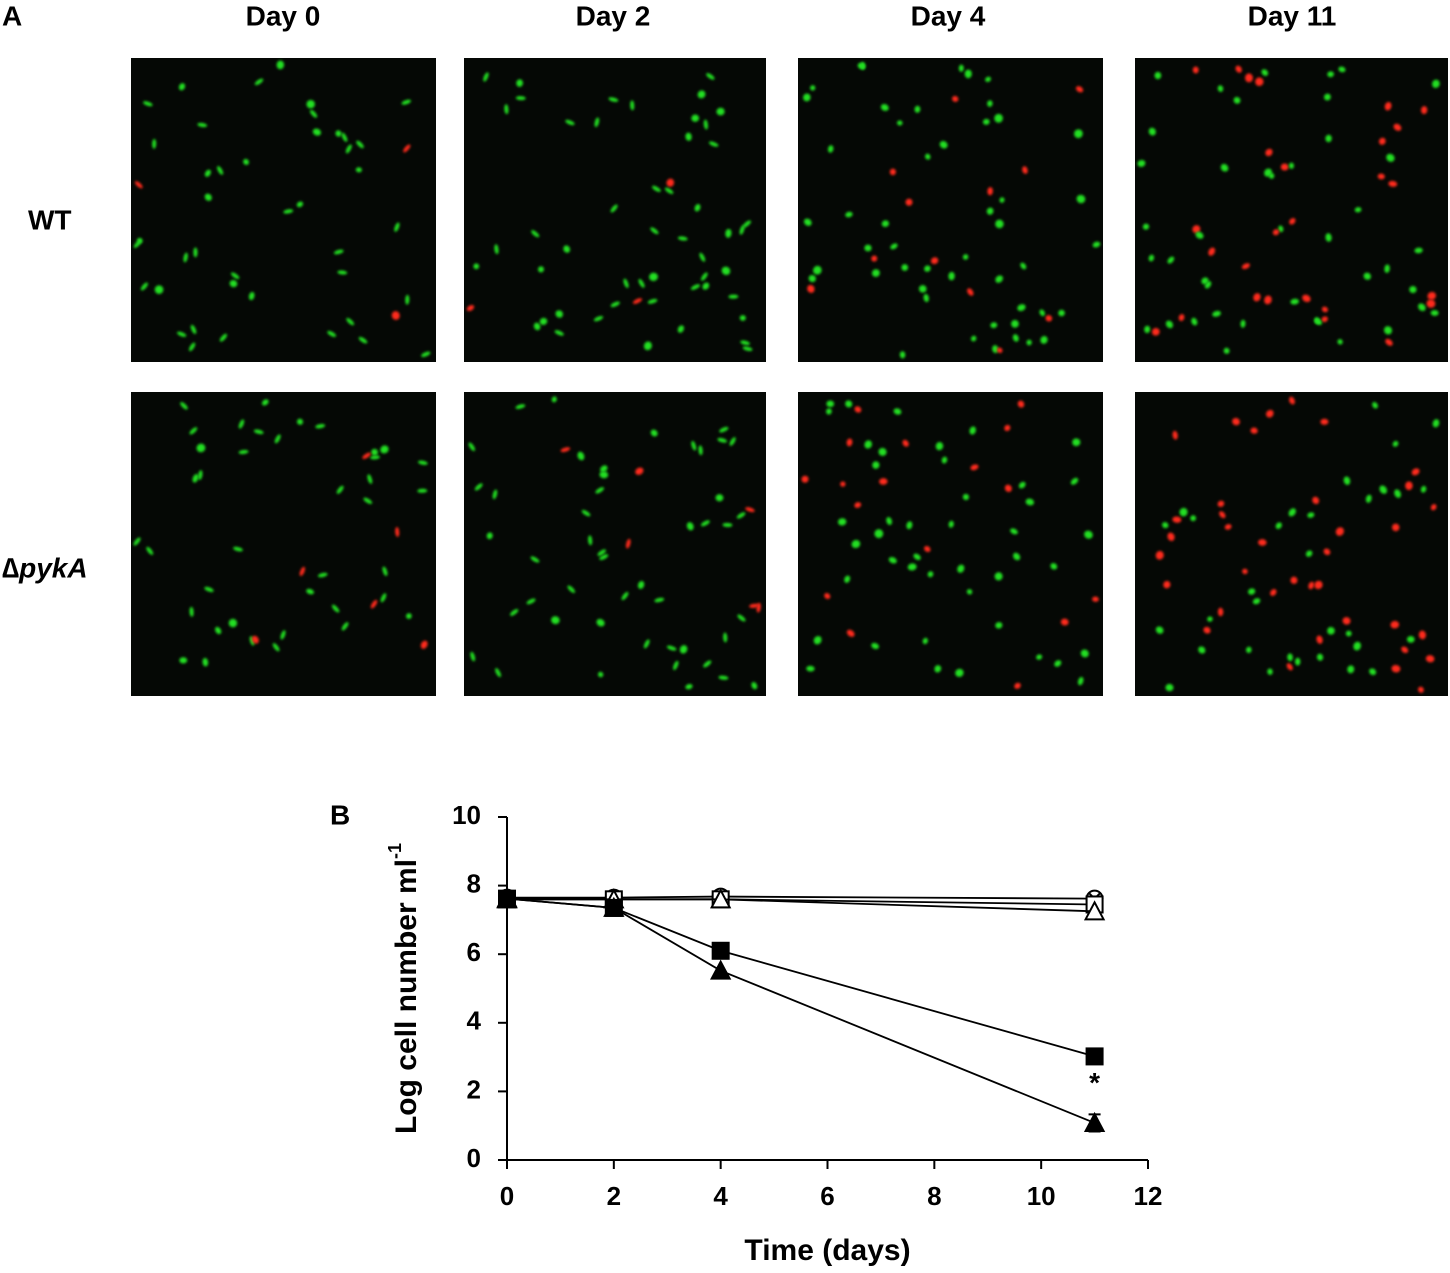  I want to click on y-tick-label: 6, so click(474, 952).